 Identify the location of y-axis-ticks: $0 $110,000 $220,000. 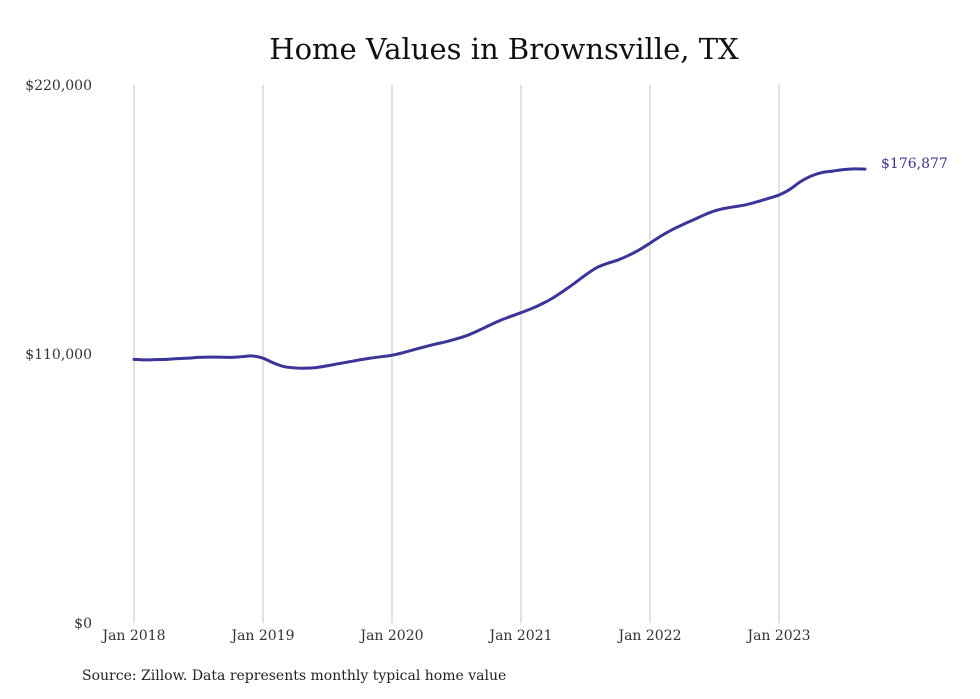
(58, 355).